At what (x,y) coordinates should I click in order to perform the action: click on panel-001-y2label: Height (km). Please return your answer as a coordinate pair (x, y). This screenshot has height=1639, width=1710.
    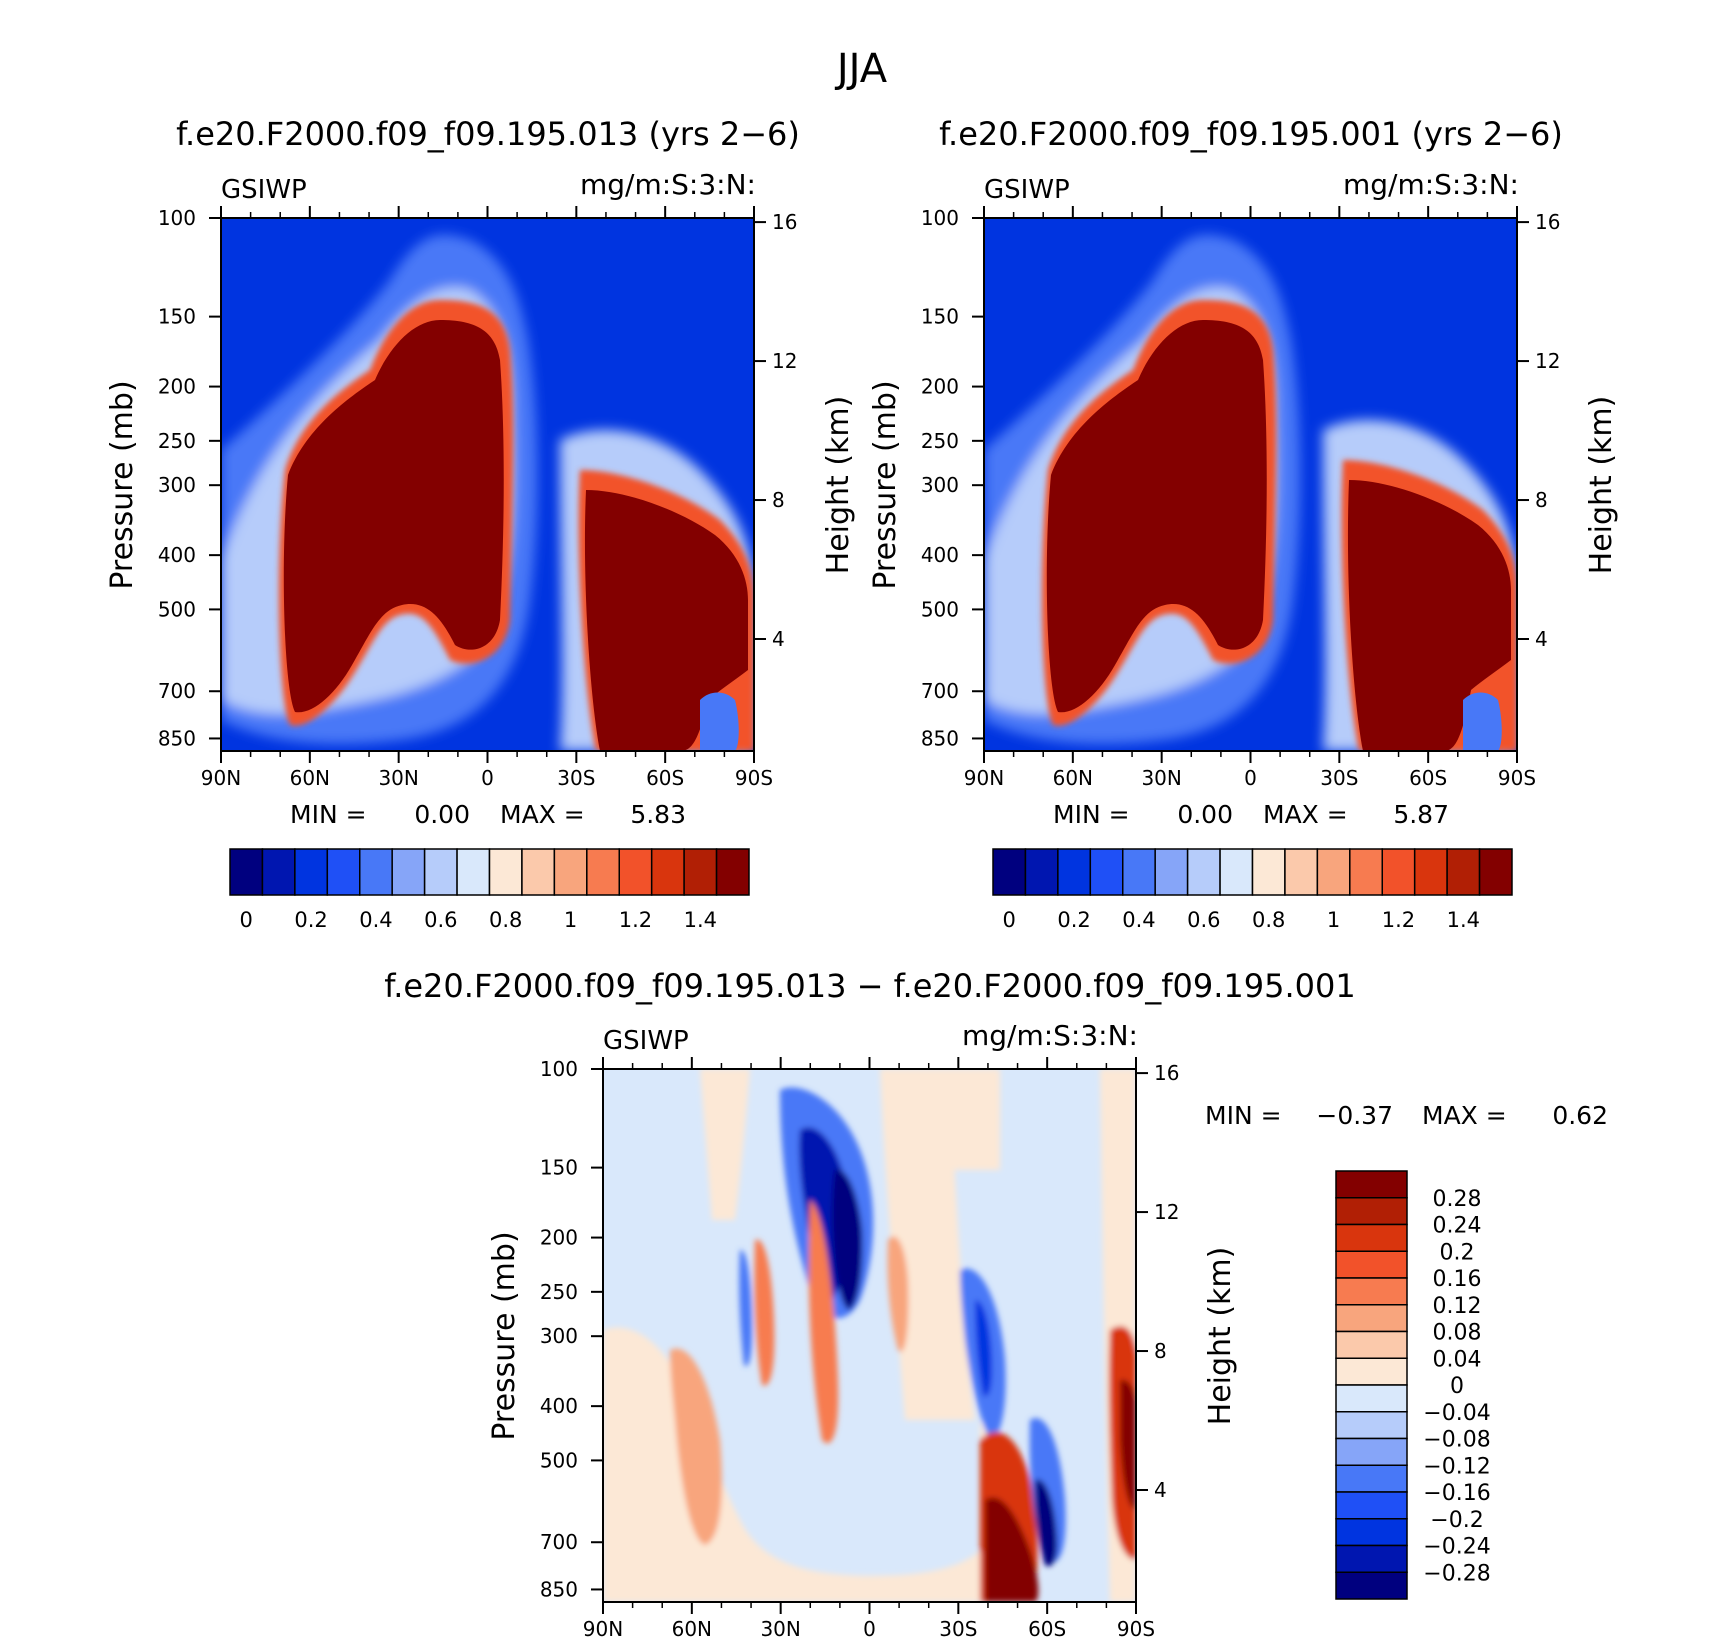
    Looking at the image, I should click on (1601, 485).